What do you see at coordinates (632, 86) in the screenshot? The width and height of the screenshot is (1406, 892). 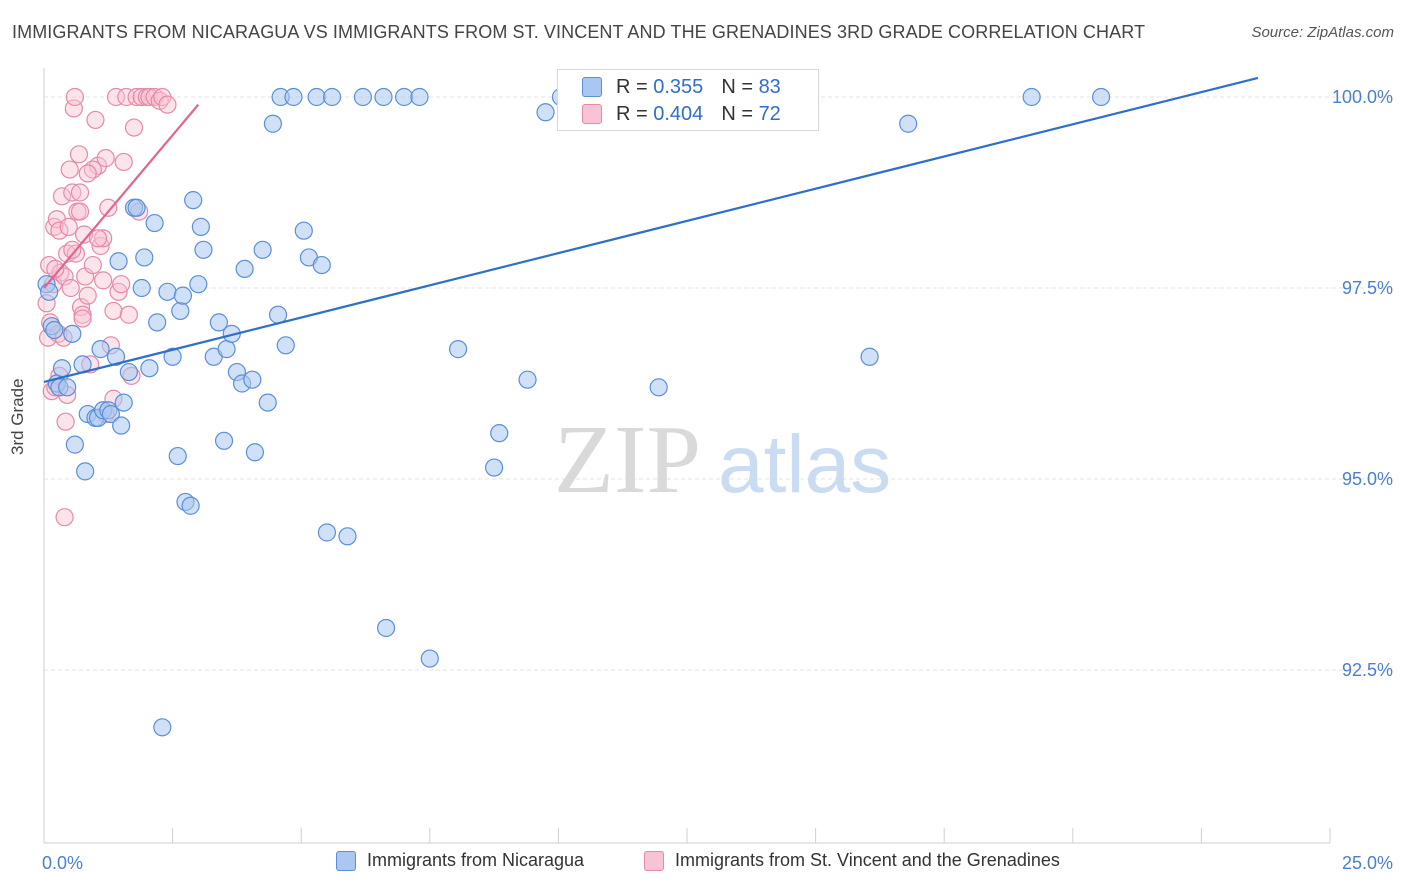 I see `r-label: R =` at bounding box center [632, 86].